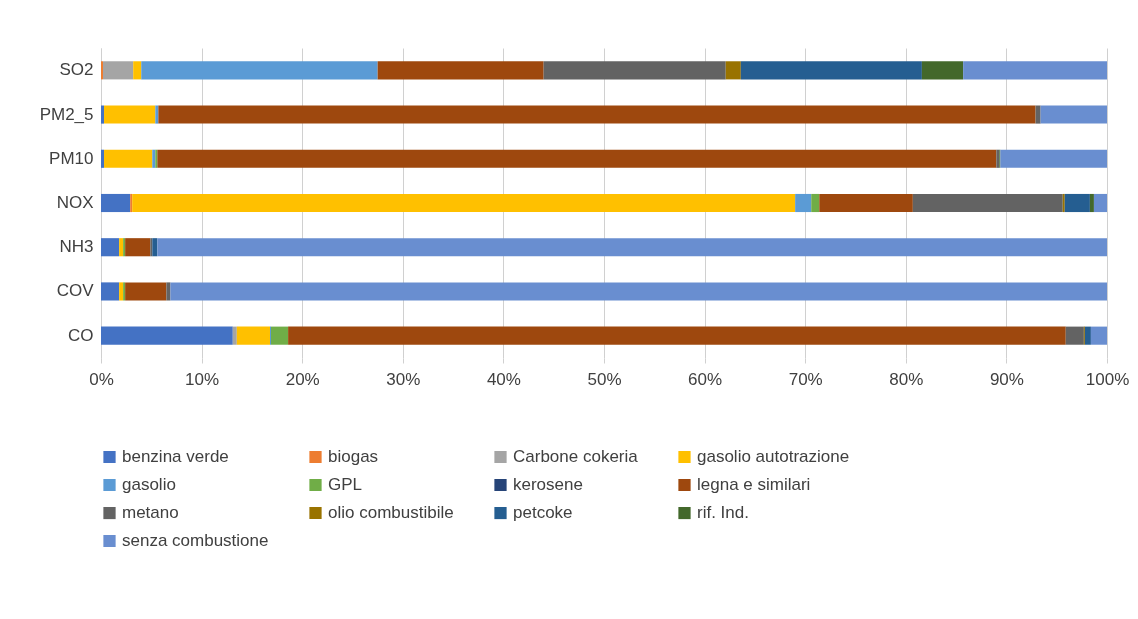  Describe the element at coordinates (543, 512) in the screenshot. I see `legend-label: petcoke` at that location.